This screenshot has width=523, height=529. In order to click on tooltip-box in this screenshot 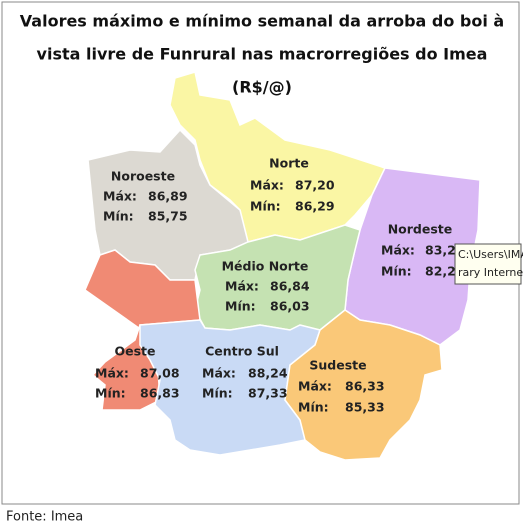, I will do `click(488, 264)`.